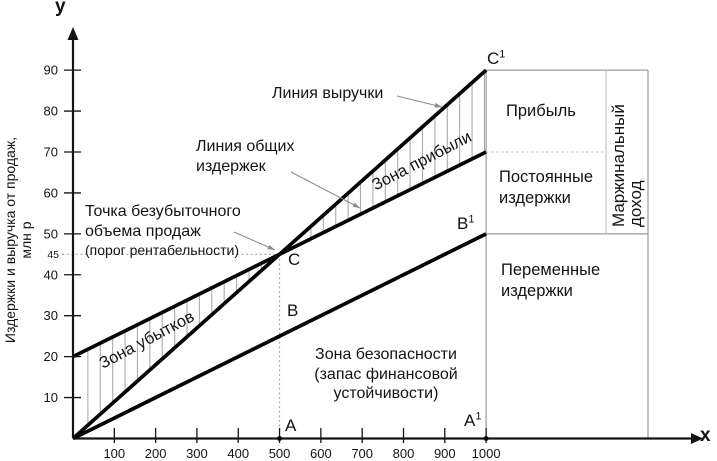  What do you see at coordinates (51, 397) in the screenshot?
I see `y-tick-label: 10` at bounding box center [51, 397].